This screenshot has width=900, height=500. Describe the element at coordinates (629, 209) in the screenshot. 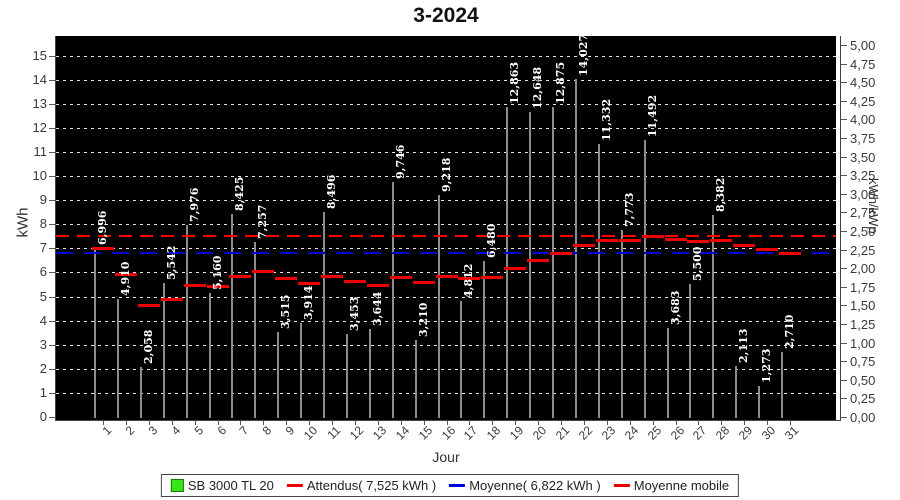

I see `bar-value-label: 7,773` at that location.